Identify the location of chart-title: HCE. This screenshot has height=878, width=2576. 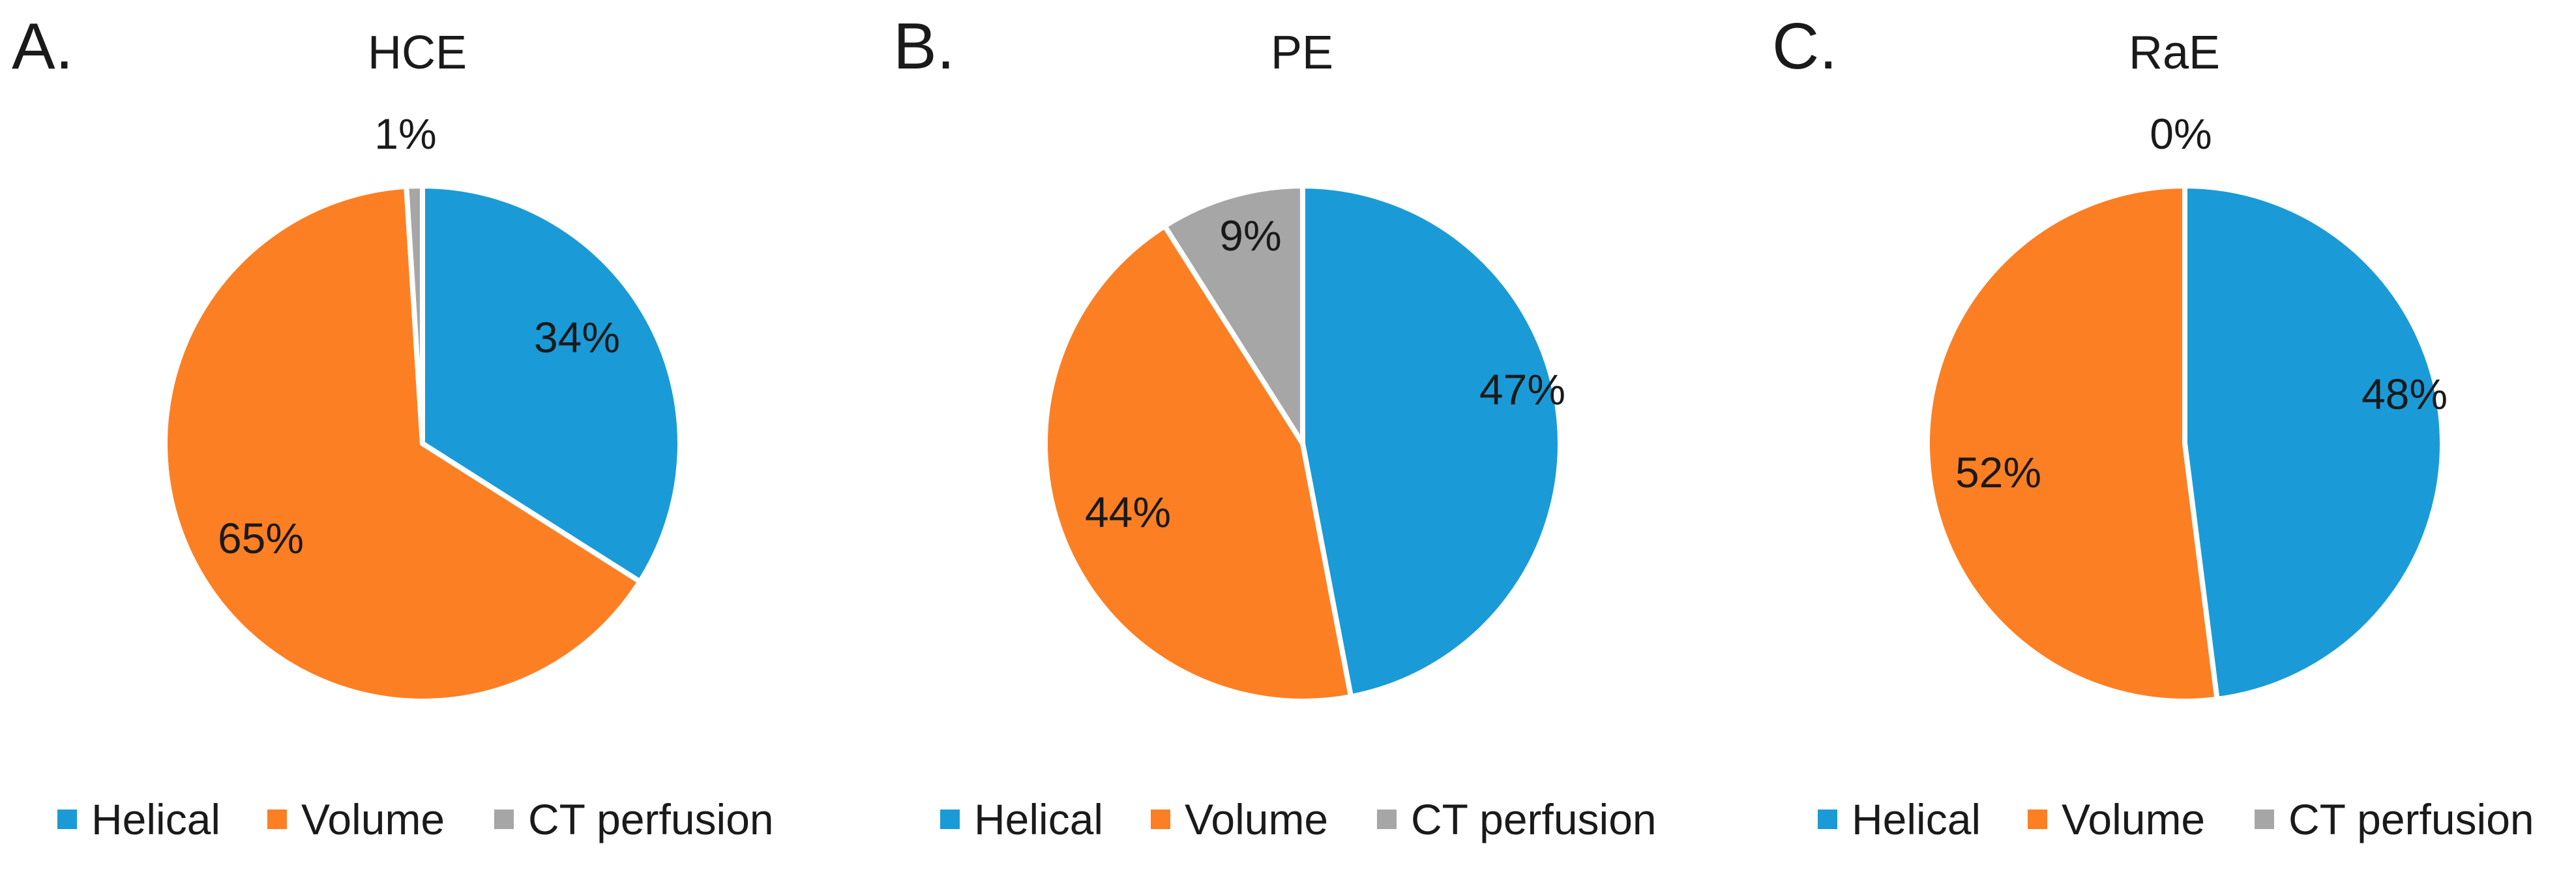
(417, 53).